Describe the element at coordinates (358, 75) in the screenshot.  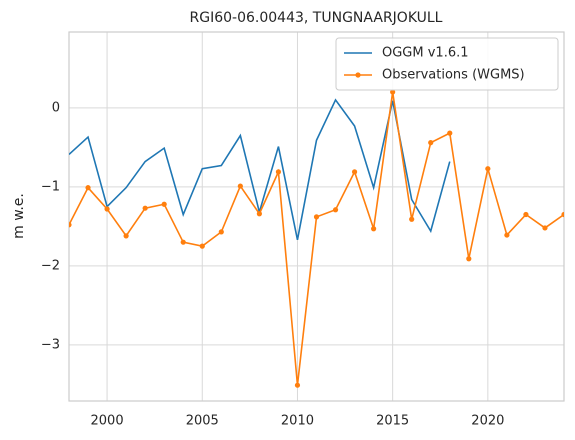
I see `legend-marker` at that location.